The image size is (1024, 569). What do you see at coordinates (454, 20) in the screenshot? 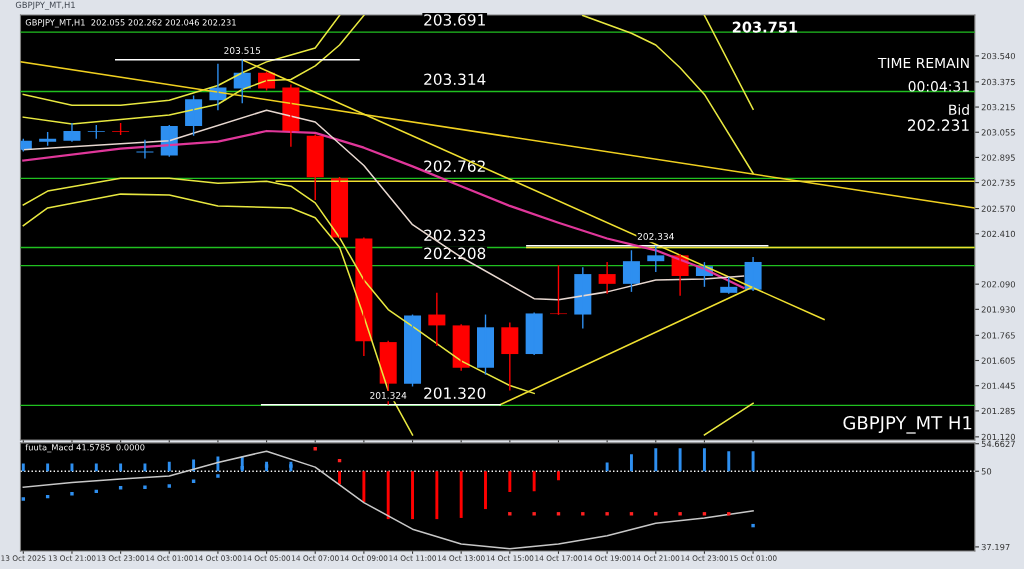
I see `ref-line-label: 203.691` at bounding box center [454, 20].